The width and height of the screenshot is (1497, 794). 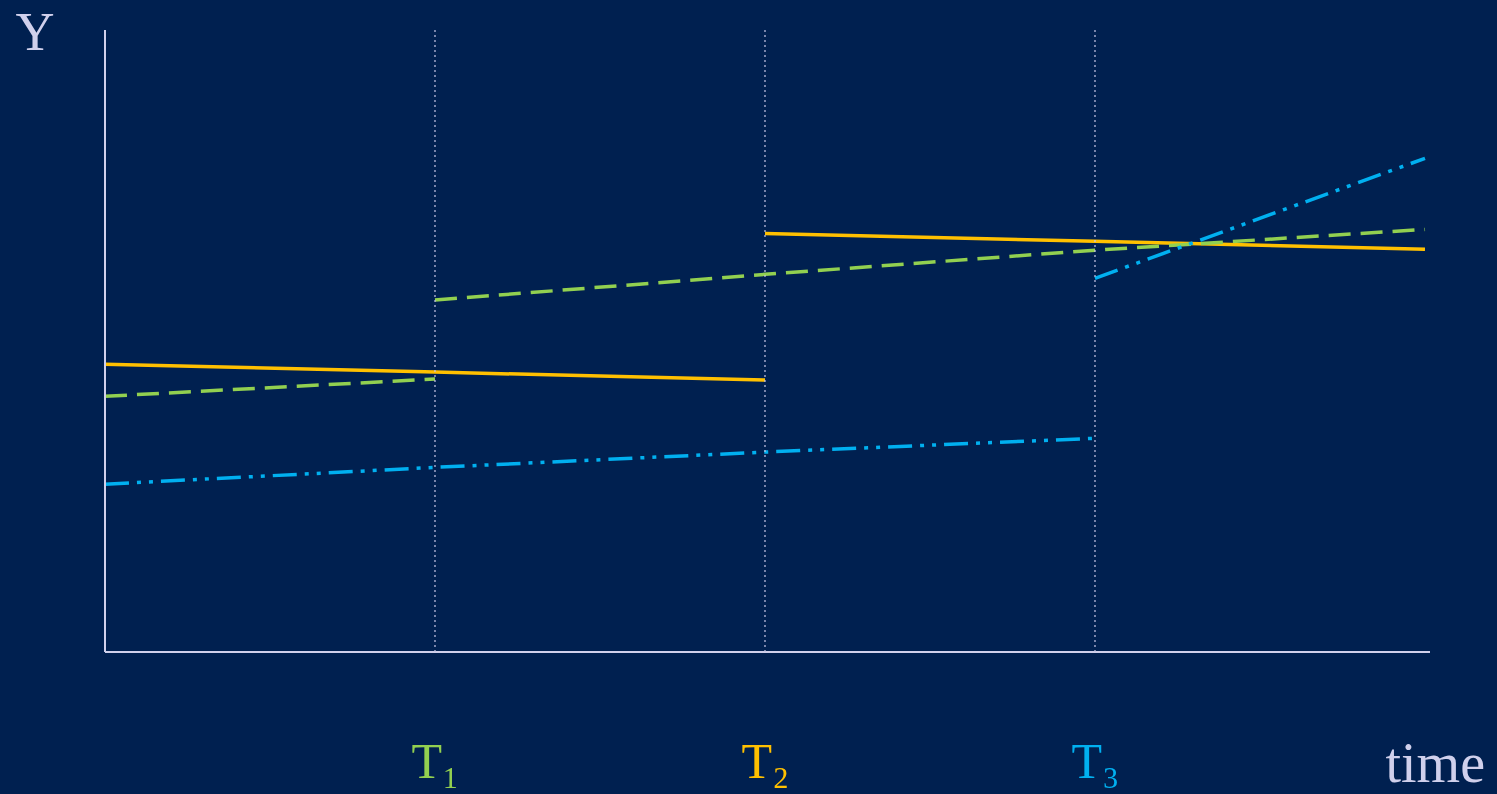 What do you see at coordinates (35, 32) in the screenshot?
I see `y-axis-title: Y` at bounding box center [35, 32].